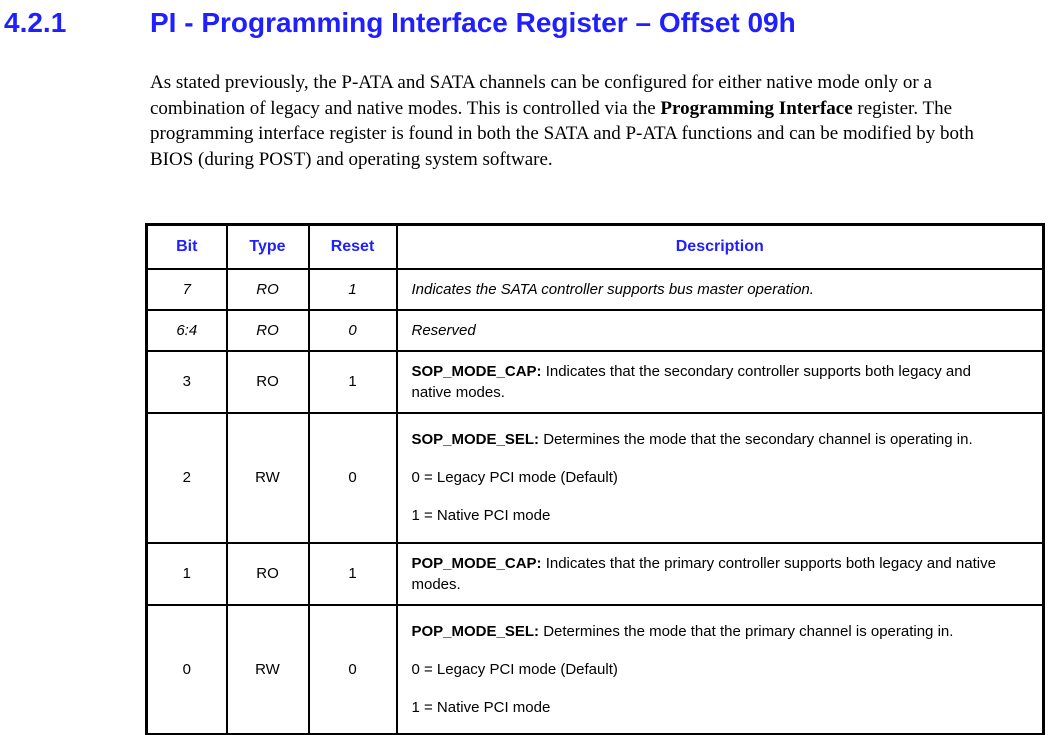 Image resolution: width=1052 pixels, height=735 pixels. What do you see at coordinates (476, 371) in the screenshot?
I see `field-name-label: SOP_MODE_CAP:` at bounding box center [476, 371].